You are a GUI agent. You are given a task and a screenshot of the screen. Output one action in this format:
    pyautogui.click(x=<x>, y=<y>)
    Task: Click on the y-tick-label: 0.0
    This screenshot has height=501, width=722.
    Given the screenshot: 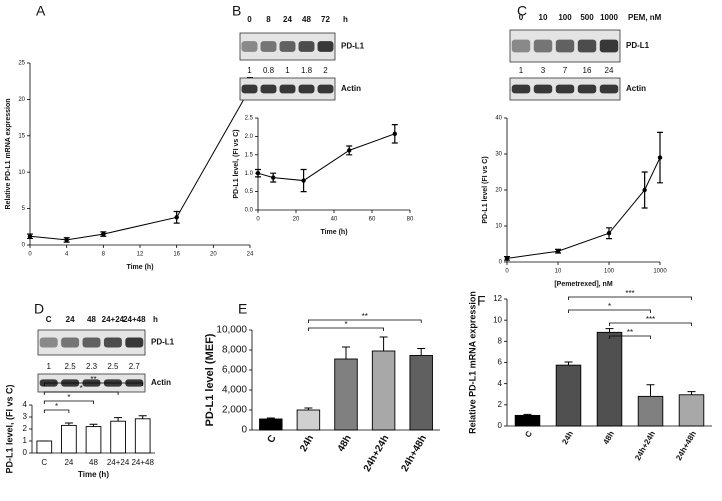 What is the action you would take?
    pyautogui.click(x=249, y=211)
    